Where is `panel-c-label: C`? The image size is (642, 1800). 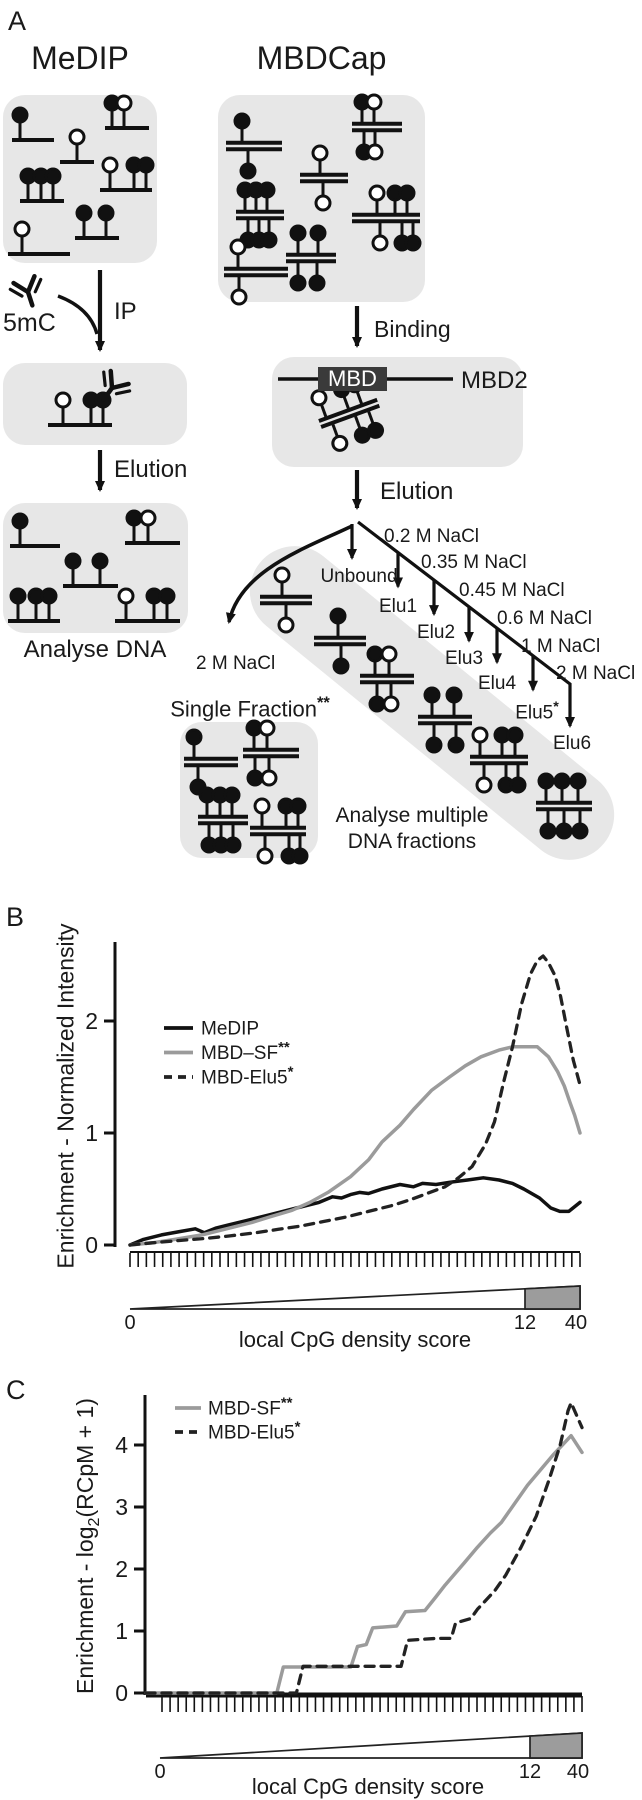 panel-c-label: C is located at coordinates (16, 1390).